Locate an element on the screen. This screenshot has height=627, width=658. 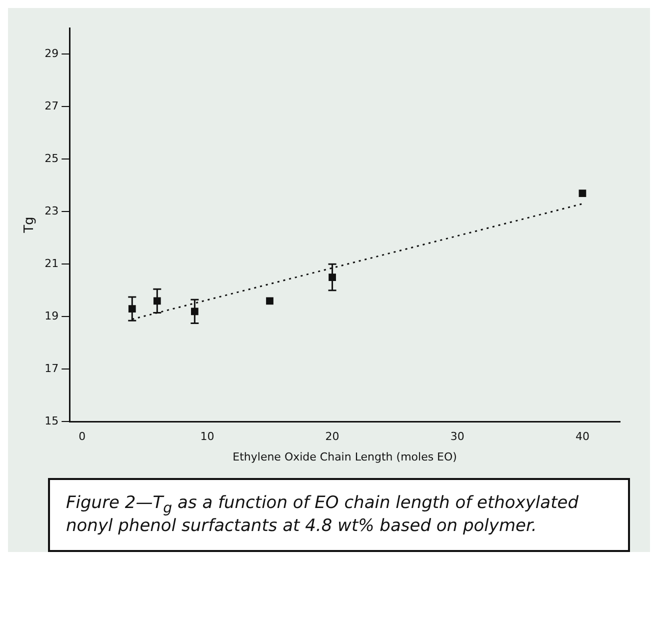
caption: Figure 2—T$_{g}$ as a function of EO chain length of ethoxylated nonyl phenol surfactants at 4.8 wt% based on polymer. is located at coordinates (339, 515).